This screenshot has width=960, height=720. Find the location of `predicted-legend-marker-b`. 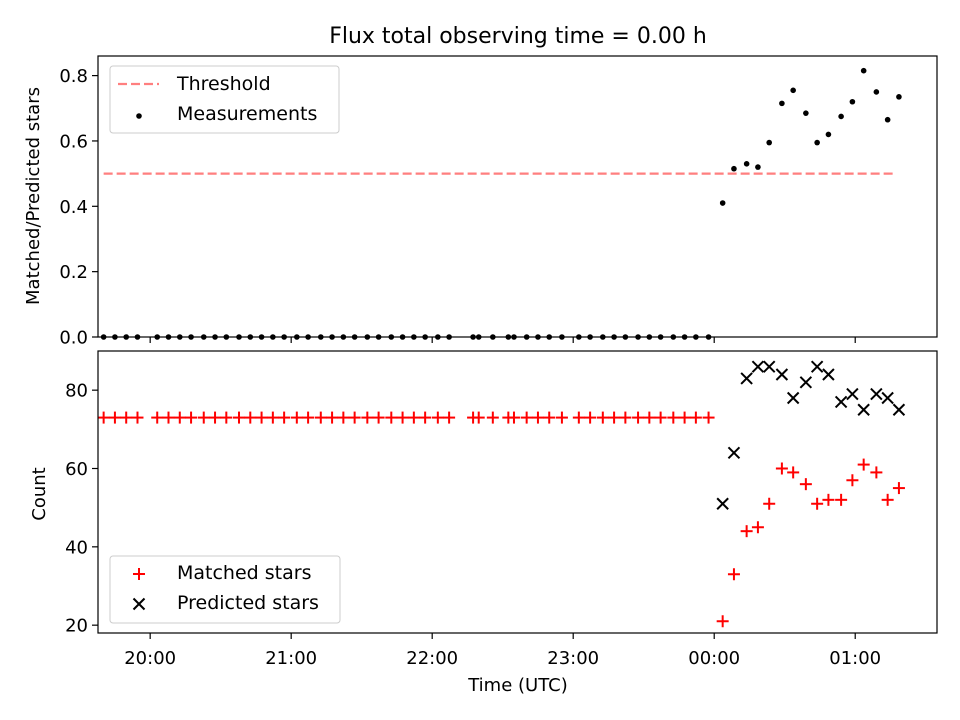

predicted-legend-marker-b is located at coordinates (139, 604).